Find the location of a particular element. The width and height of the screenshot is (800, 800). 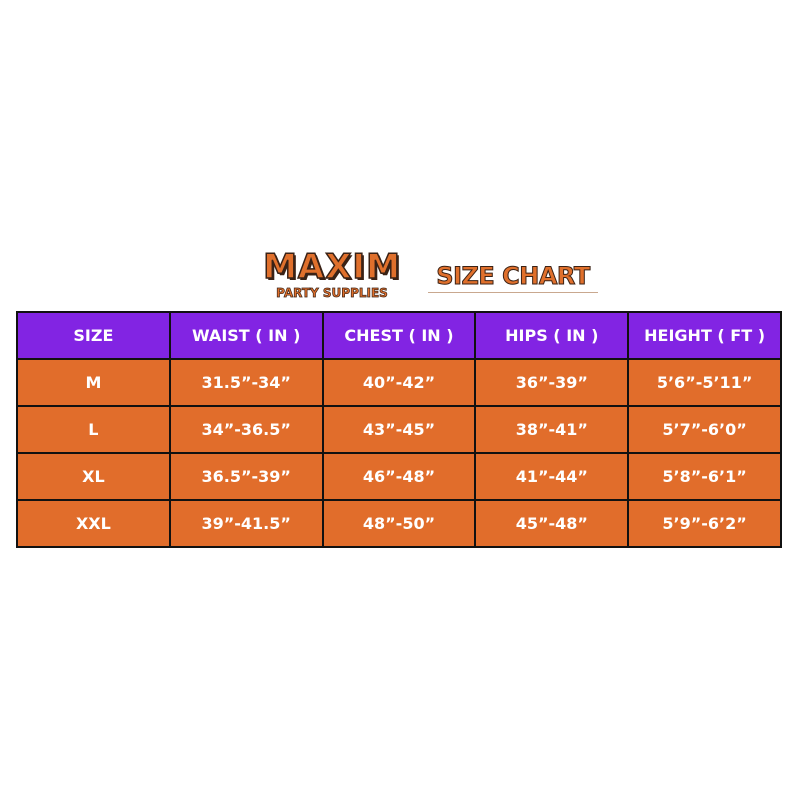

page-title: SIZE CHART is located at coordinates (513, 277).